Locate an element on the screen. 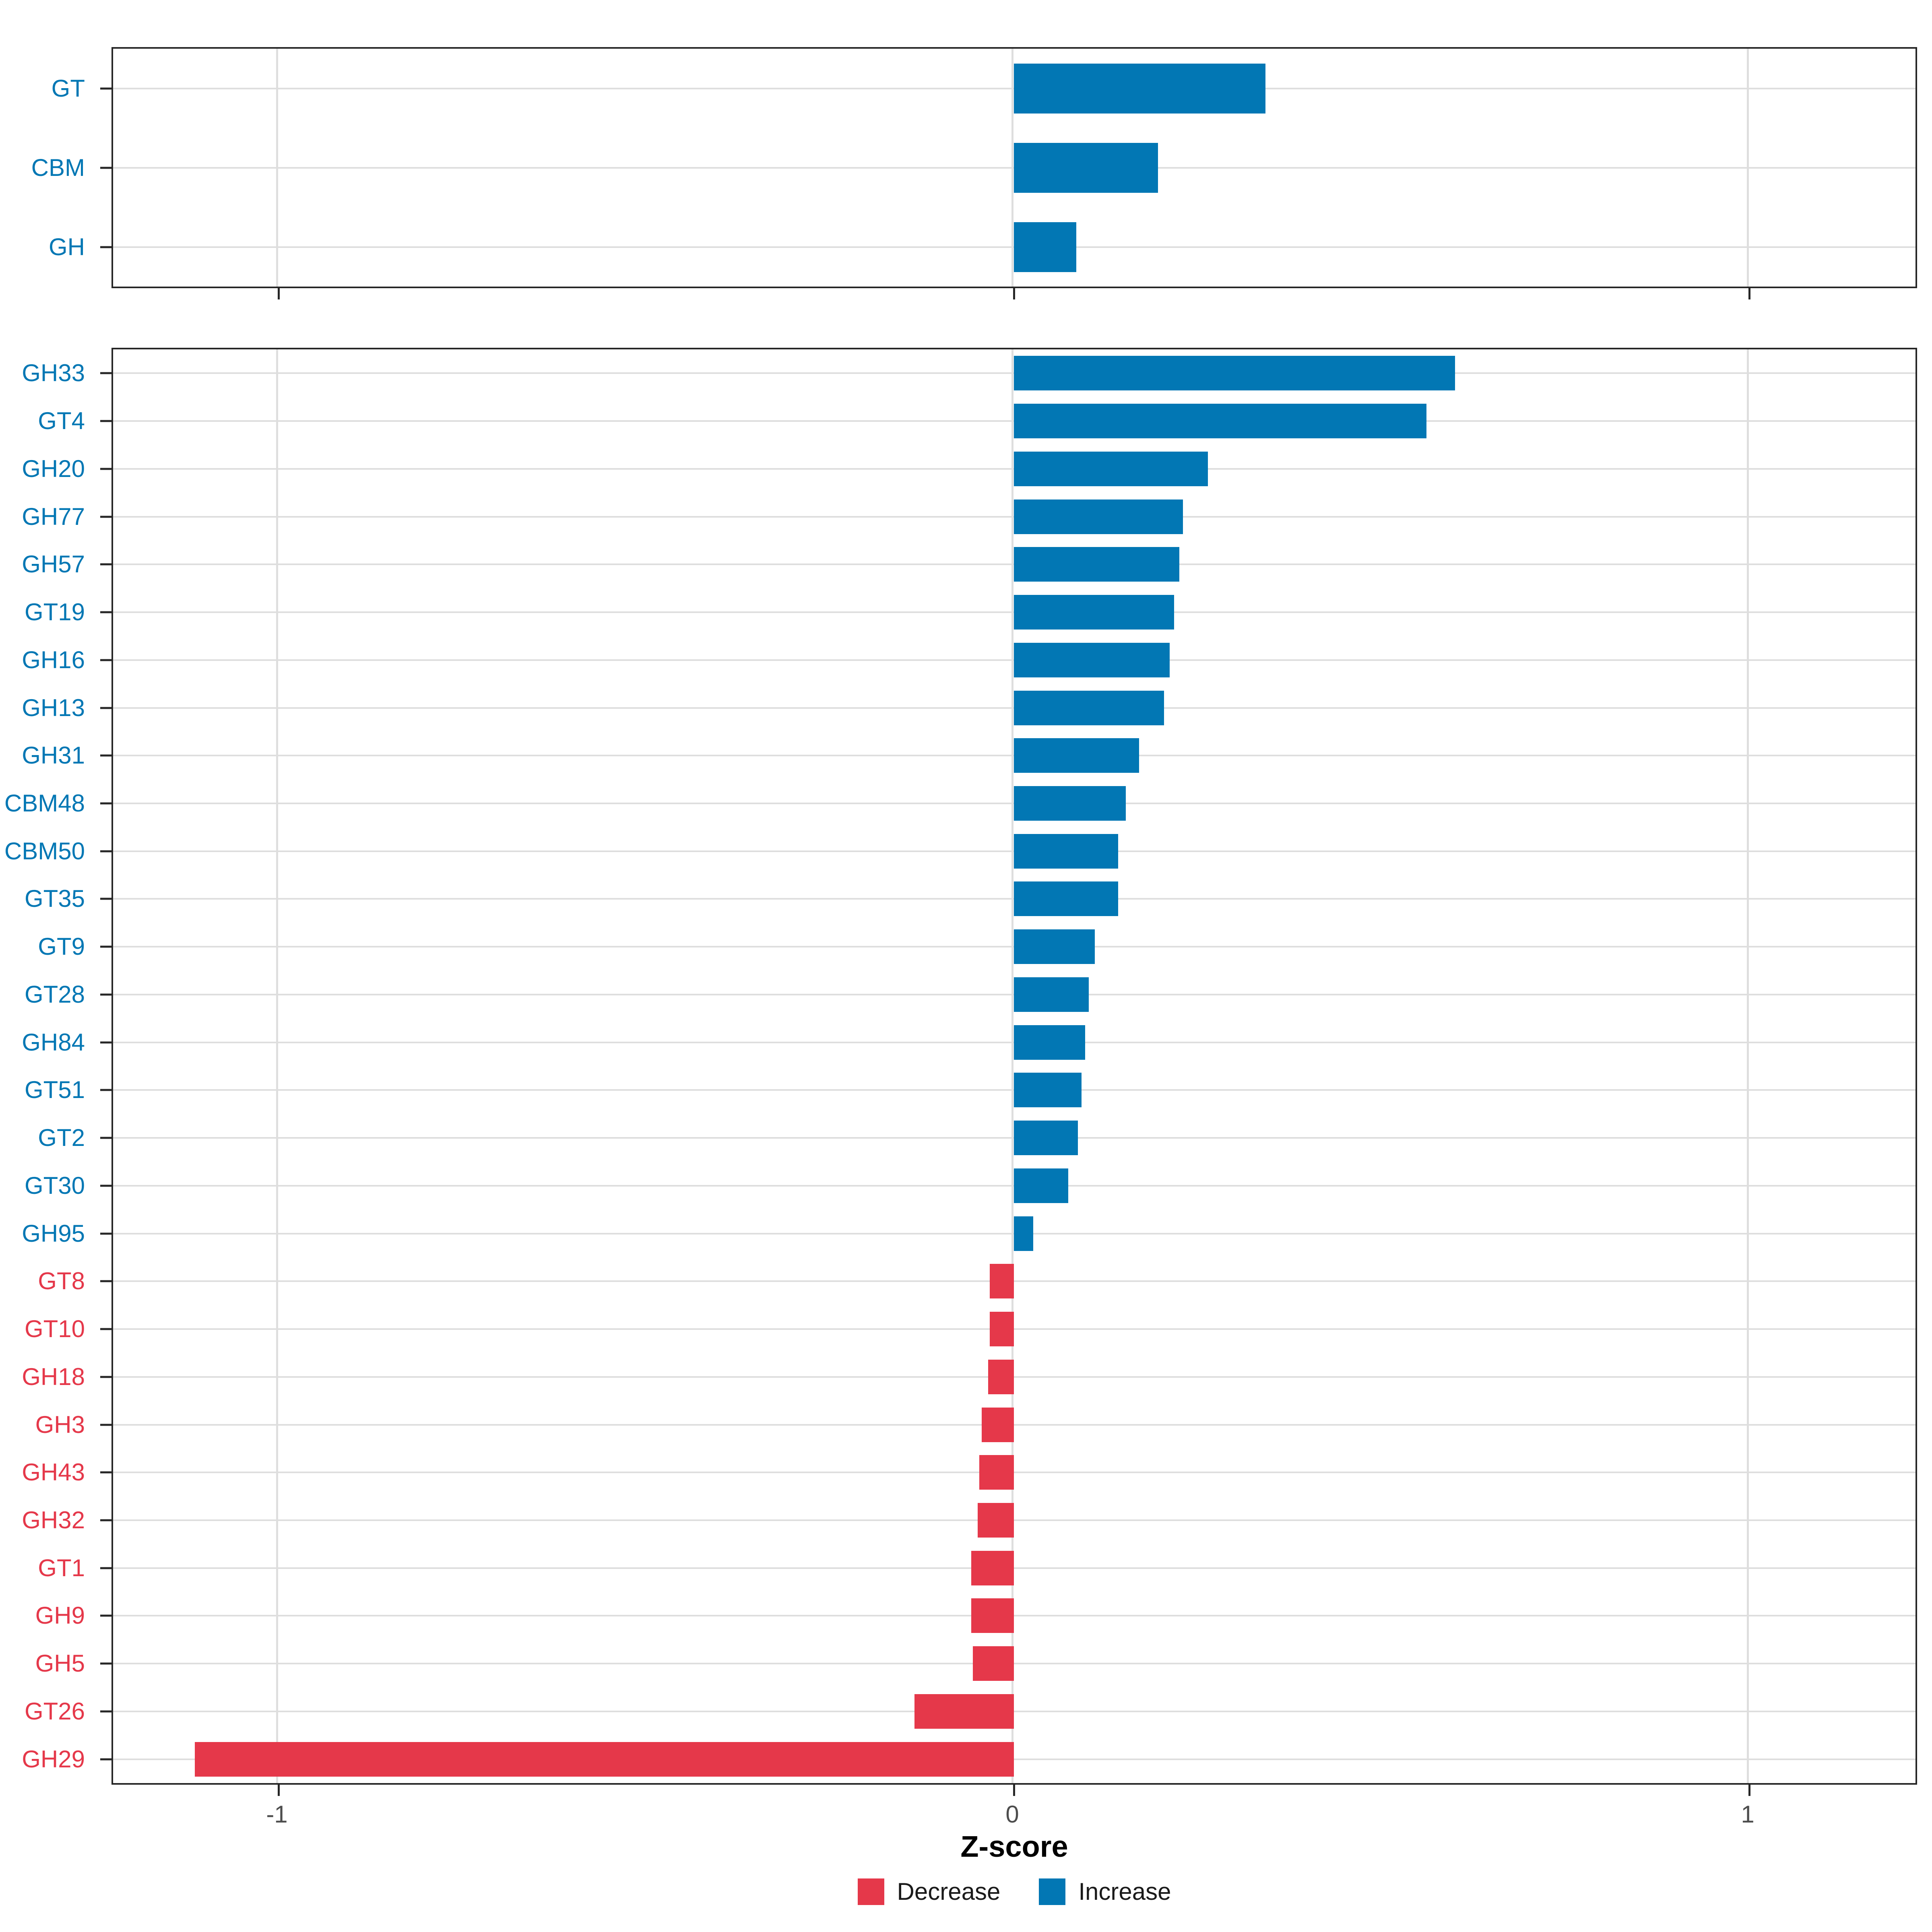 Image resolution: width=1932 pixels, height=1932 pixels. bar-gh84 is located at coordinates (1050, 1042).